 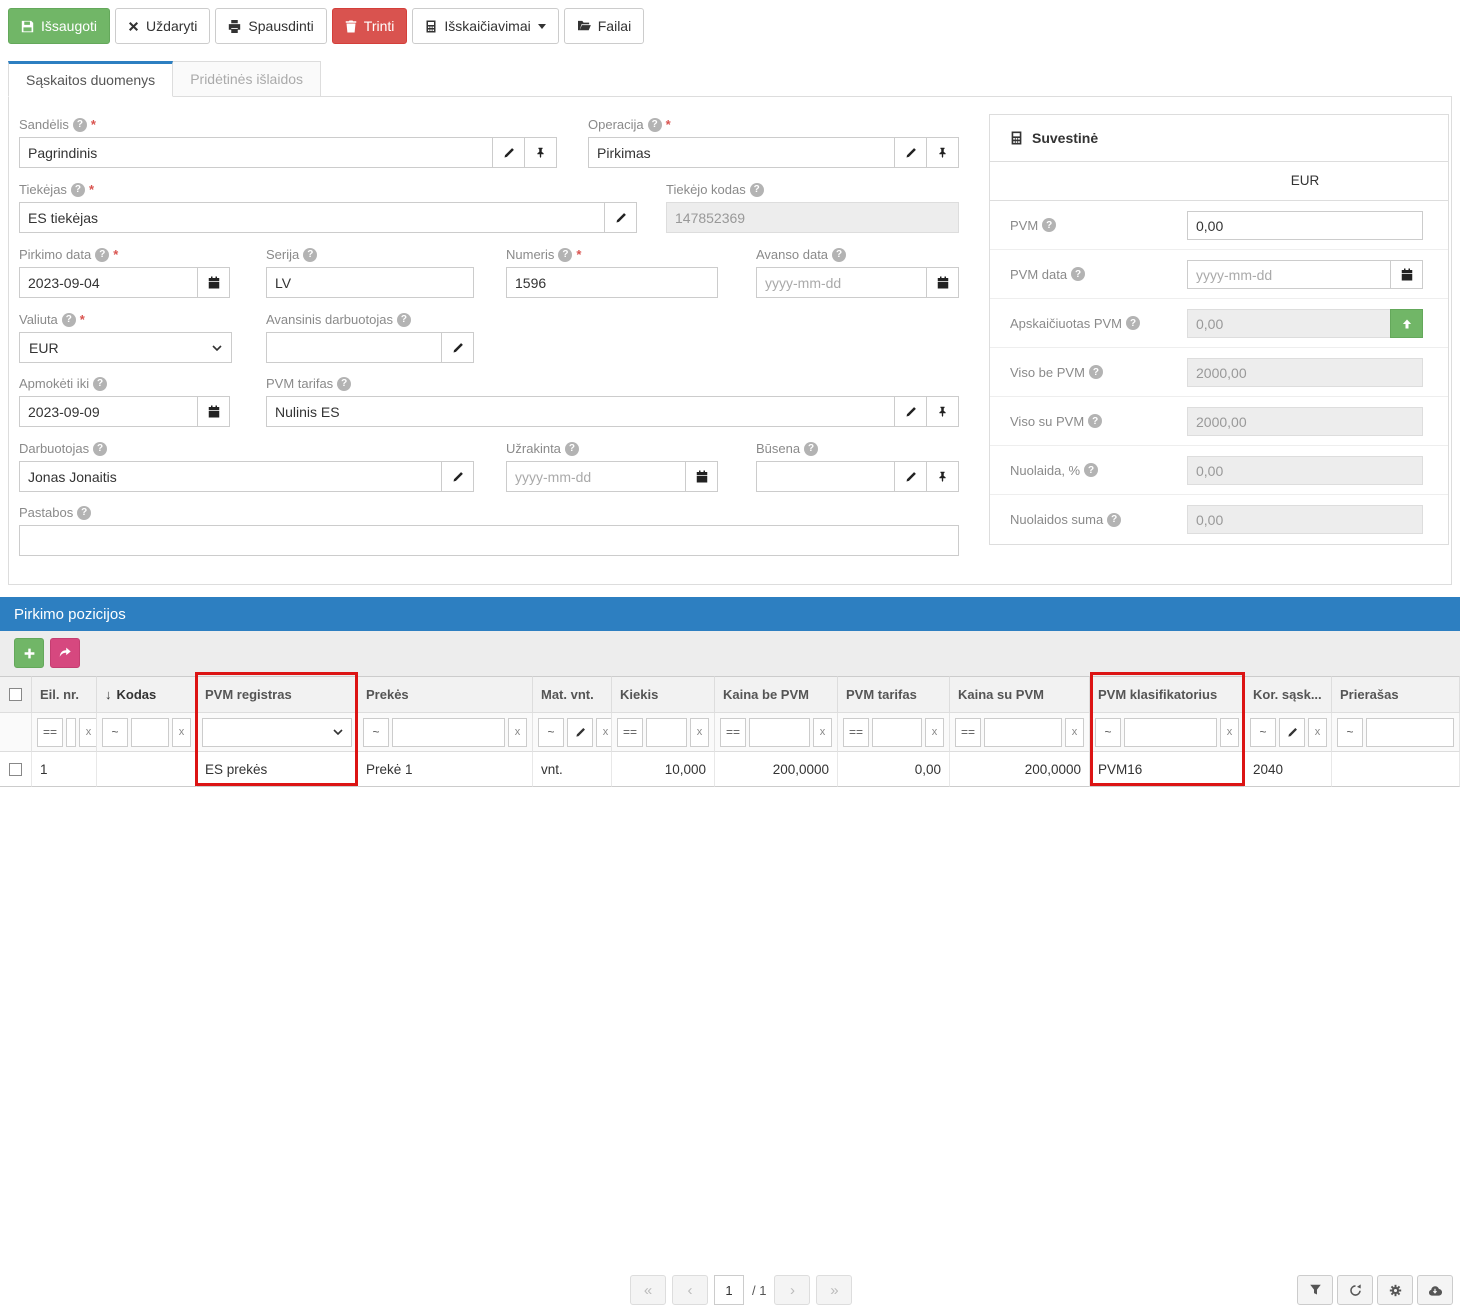 I want to click on darbuotojas-edit-button, so click(x=457, y=476).